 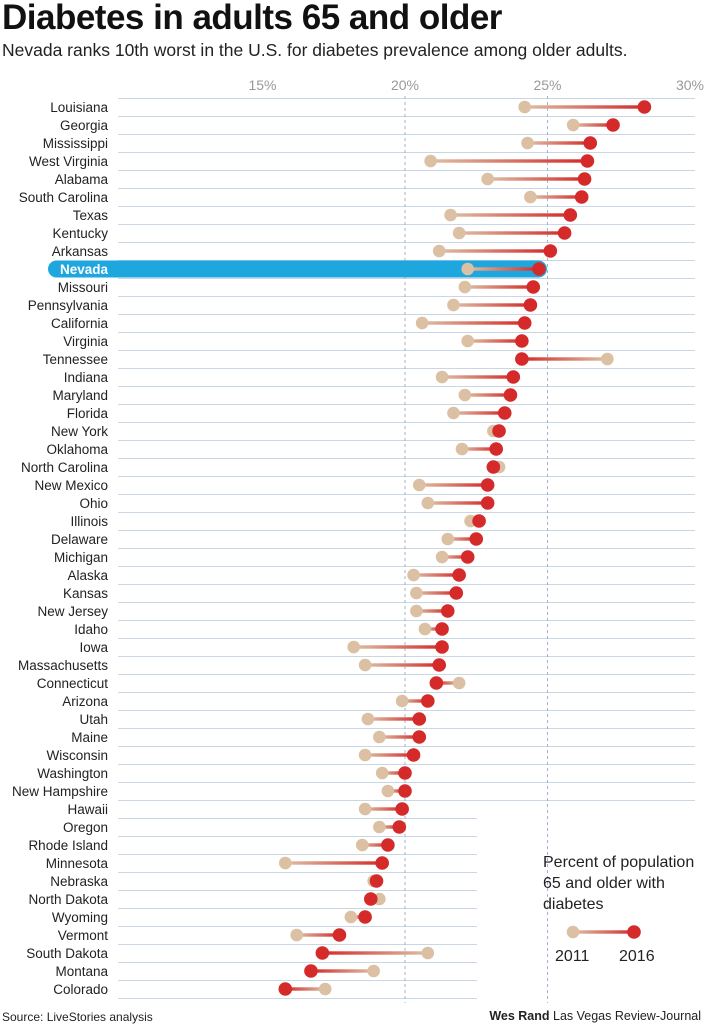 What do you see at coordinates (547, 85) in the screenshot?
I see `x-tick-label: 25%` at bounding box center [547, 85].